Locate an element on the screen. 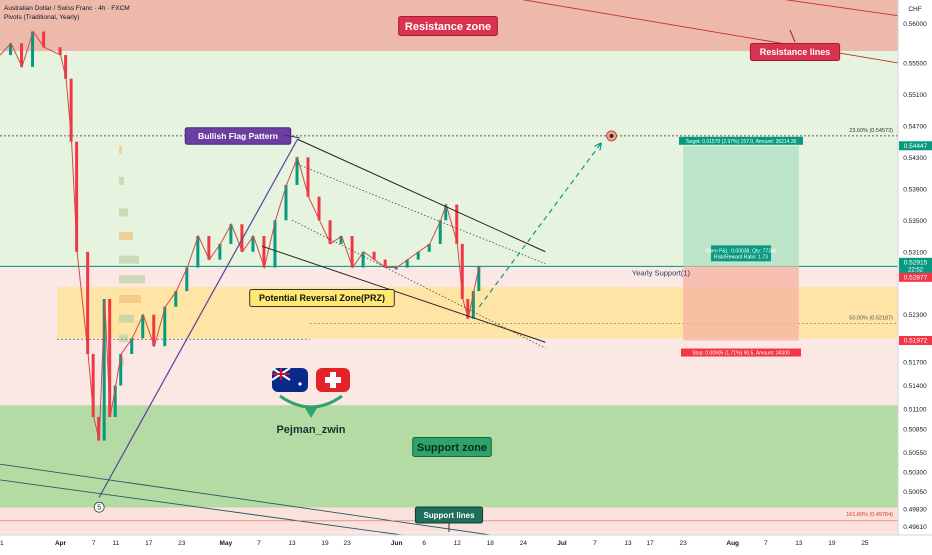 The image size is (932, 555). resistance-zone-label-box is located at coordinates (448, 26).